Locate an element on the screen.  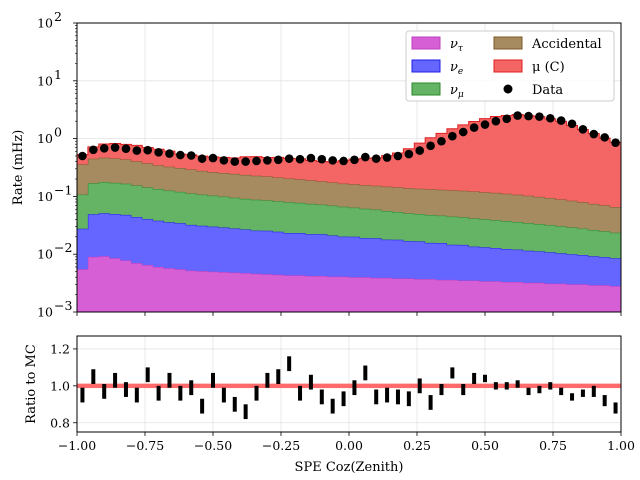
x-axis-label: SPE Coz(Zenith) is located at coordinates (349, 467).